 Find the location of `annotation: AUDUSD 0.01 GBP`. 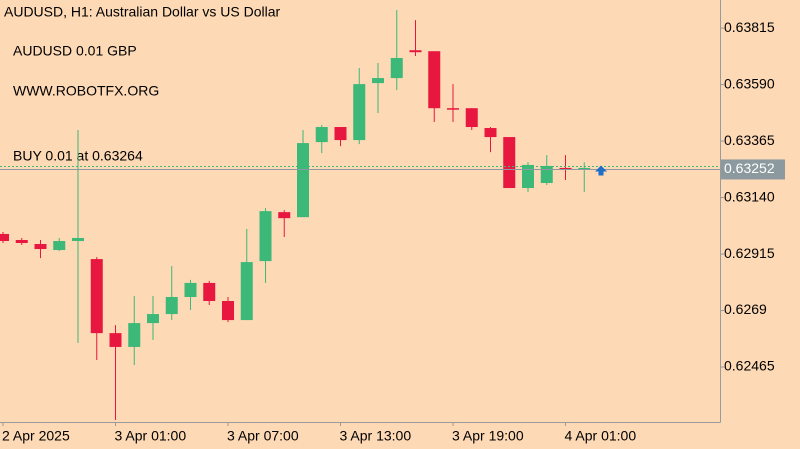

annotation: AUDUSD 0.01 GBP is located at coordinates (75, 51).